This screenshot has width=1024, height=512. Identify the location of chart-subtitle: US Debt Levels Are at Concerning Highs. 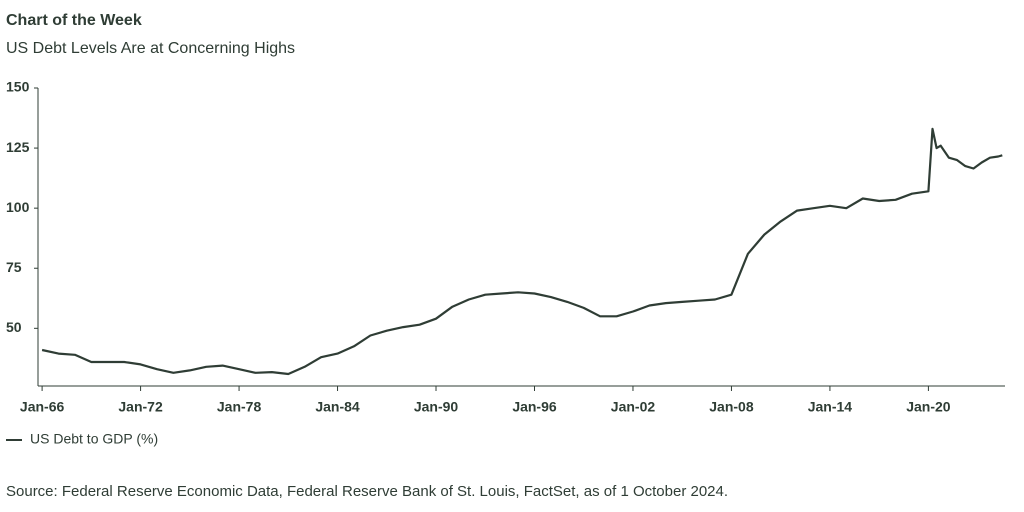
(150, 48).